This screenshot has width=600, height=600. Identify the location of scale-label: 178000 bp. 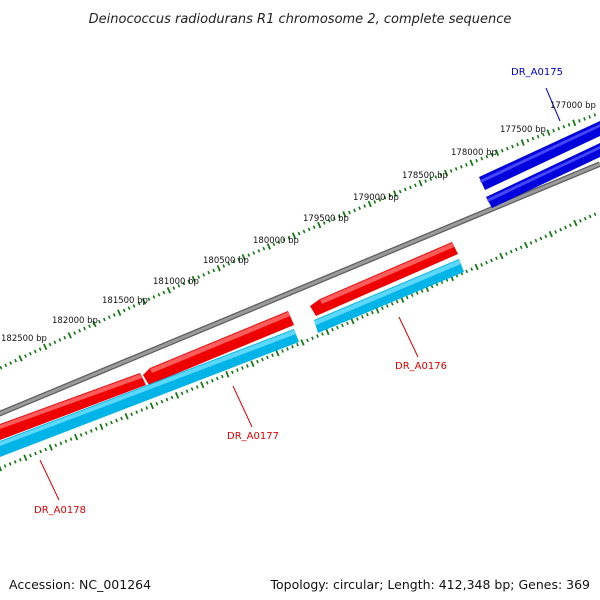
(474, 153).